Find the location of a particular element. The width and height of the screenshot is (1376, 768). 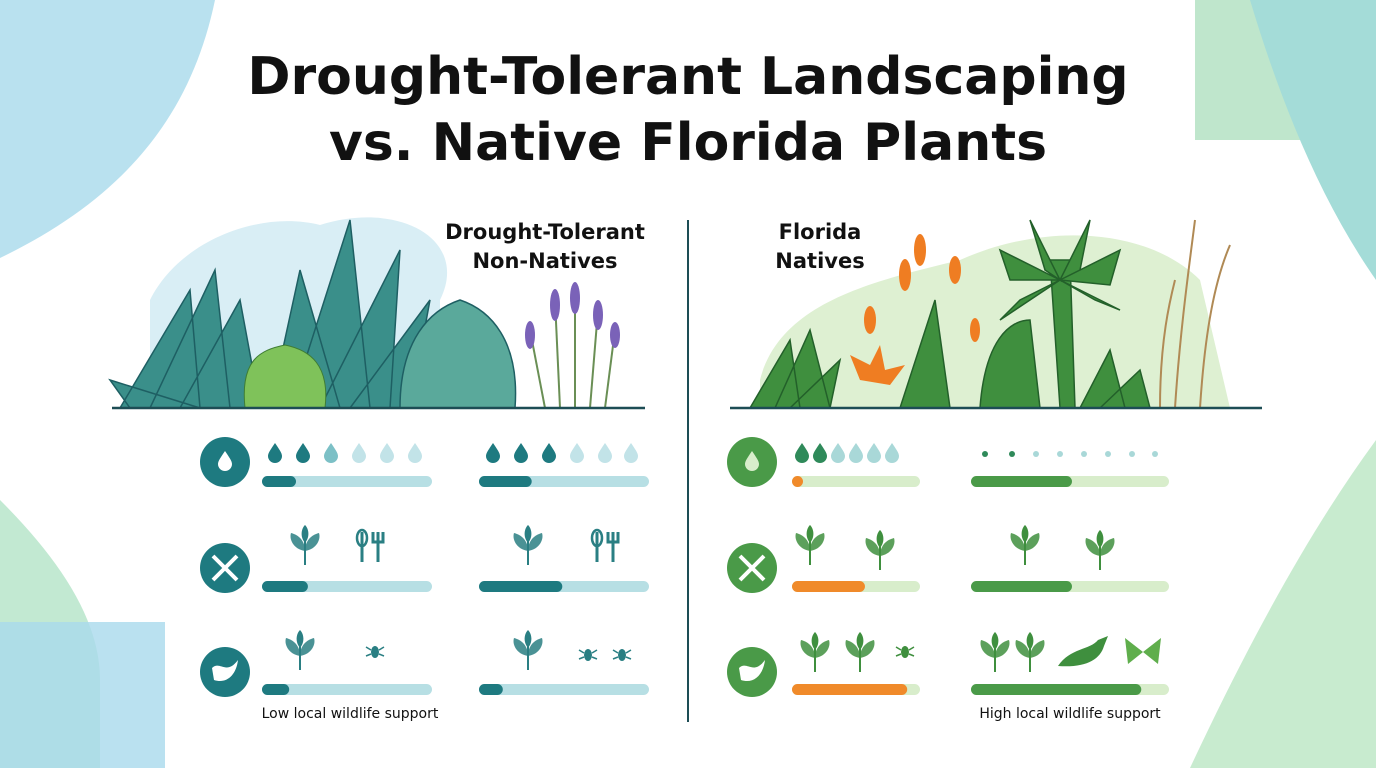

panel-label: Florida is located at coordinates (820, 232).